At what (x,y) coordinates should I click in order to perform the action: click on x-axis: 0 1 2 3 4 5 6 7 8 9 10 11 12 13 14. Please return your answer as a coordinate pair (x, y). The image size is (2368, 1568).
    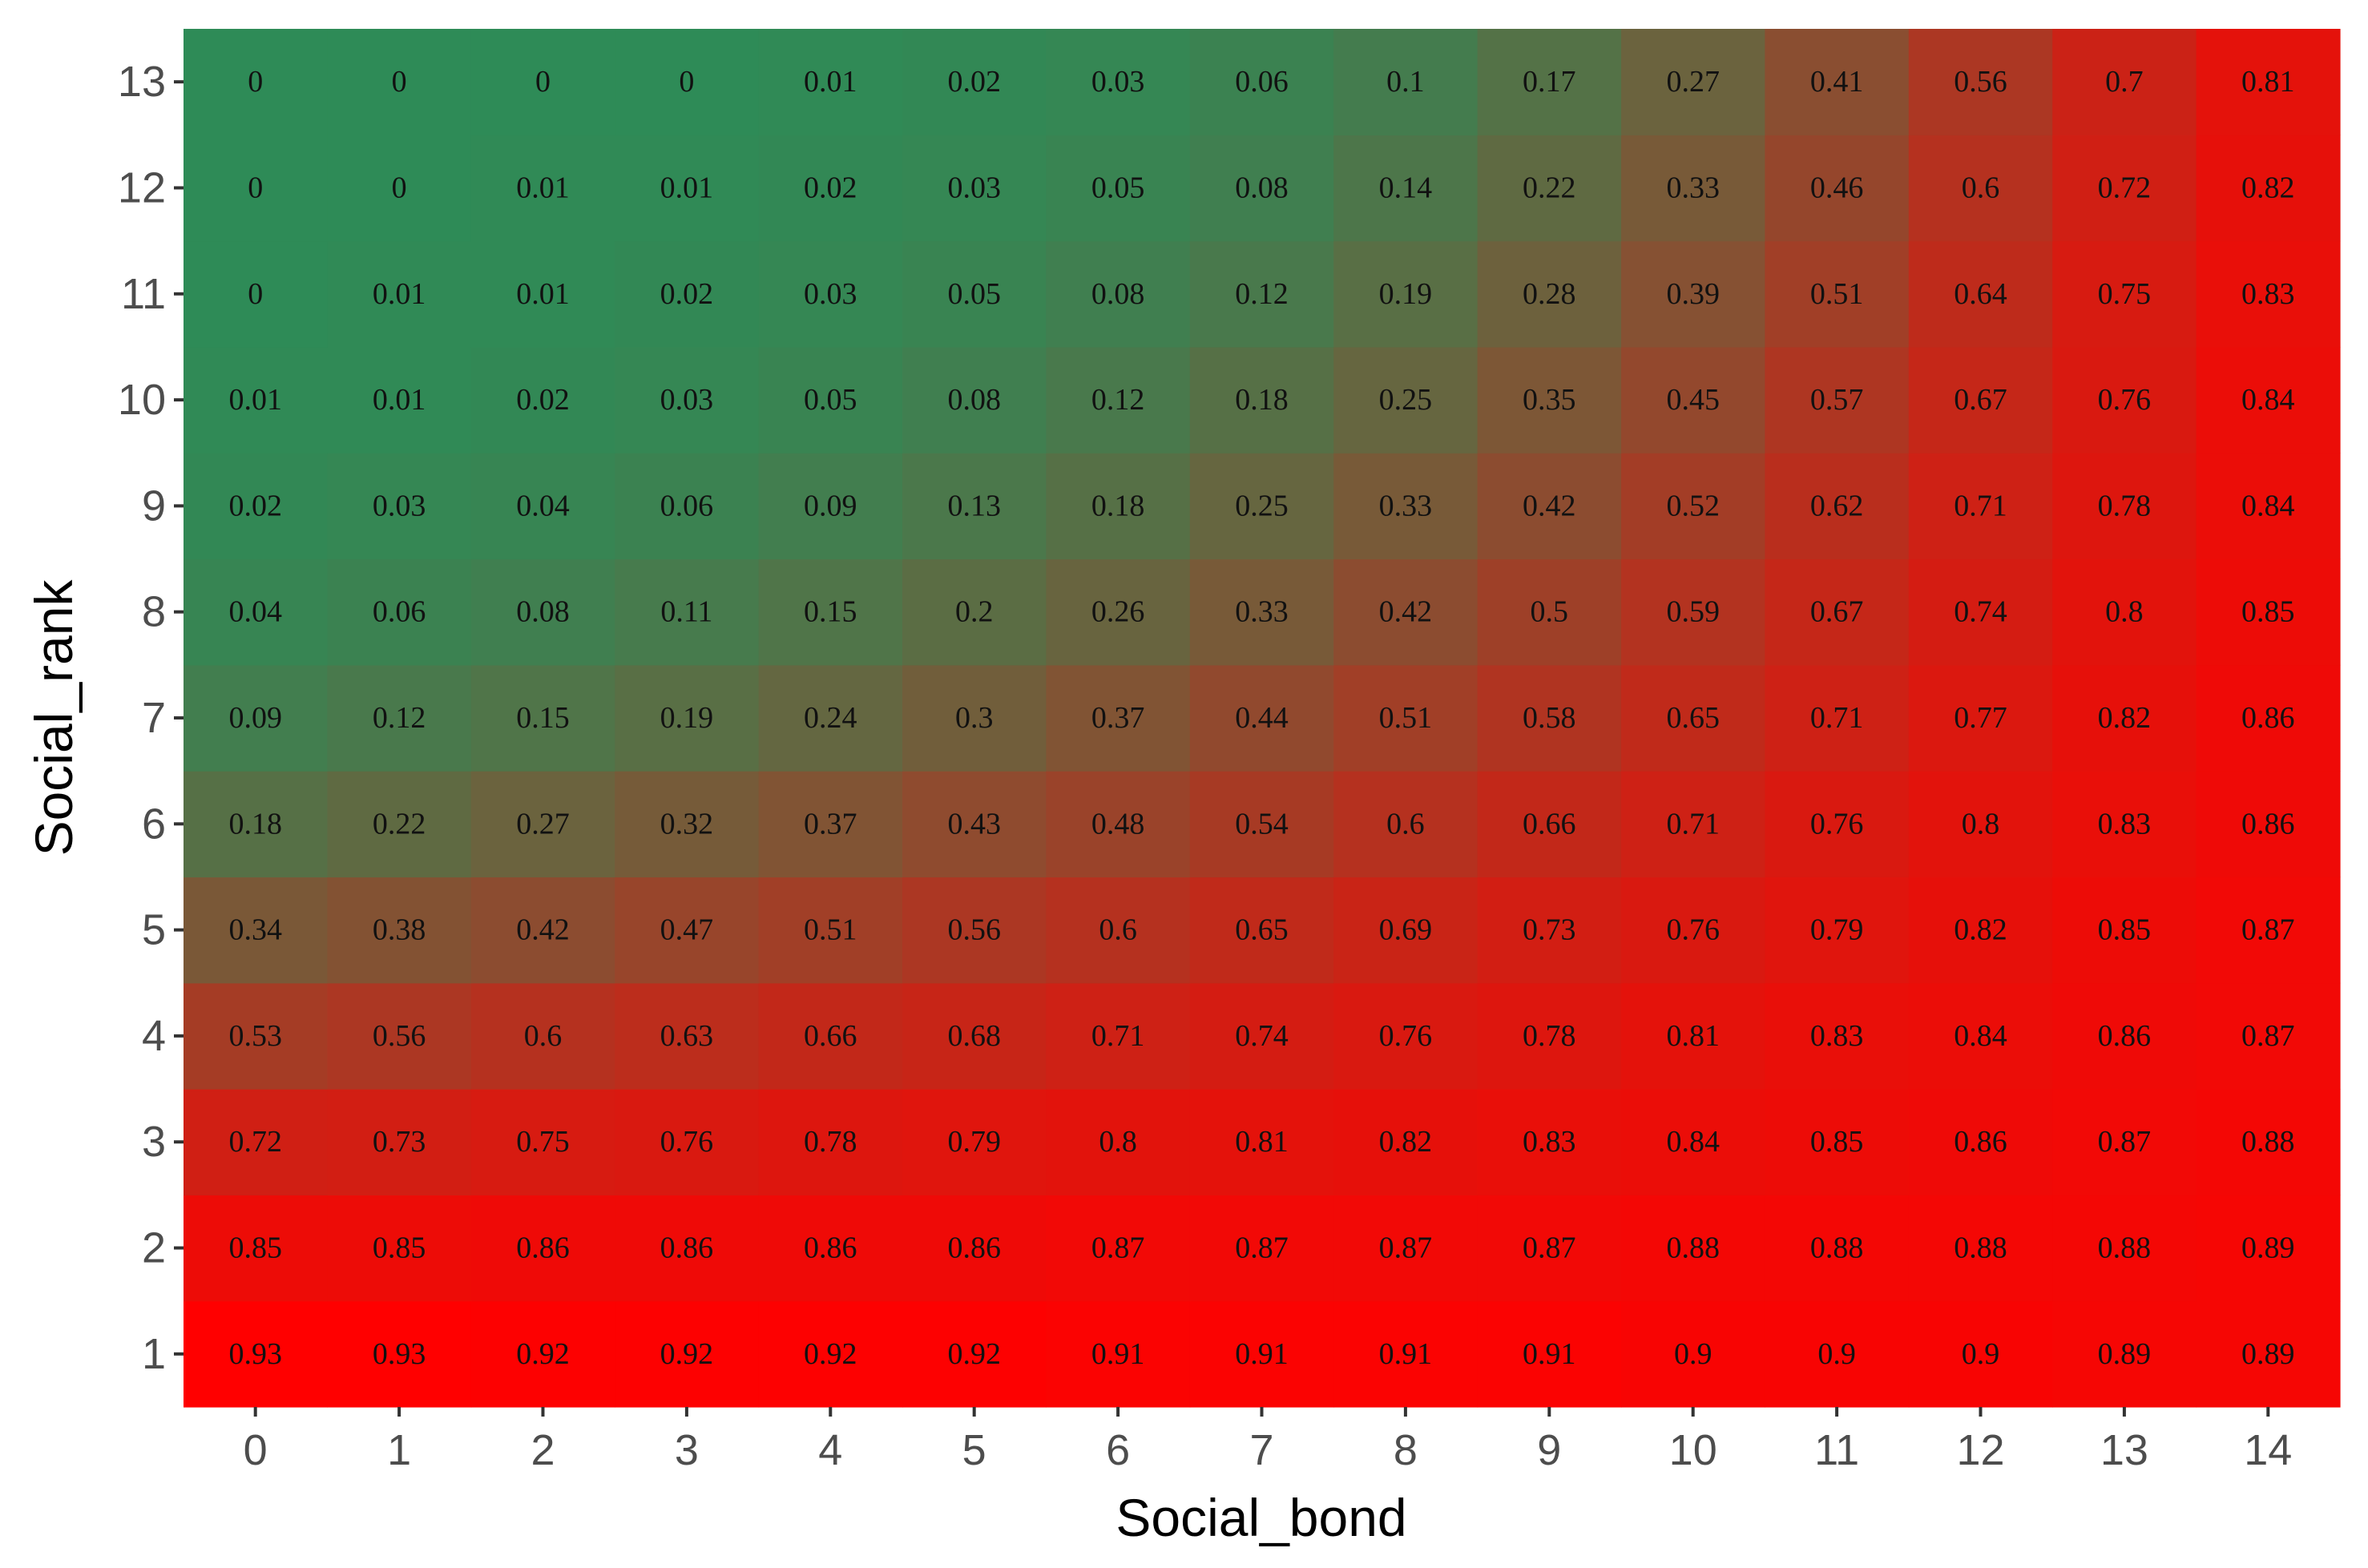
    Looking at the image, I should click on (1268, 1440).